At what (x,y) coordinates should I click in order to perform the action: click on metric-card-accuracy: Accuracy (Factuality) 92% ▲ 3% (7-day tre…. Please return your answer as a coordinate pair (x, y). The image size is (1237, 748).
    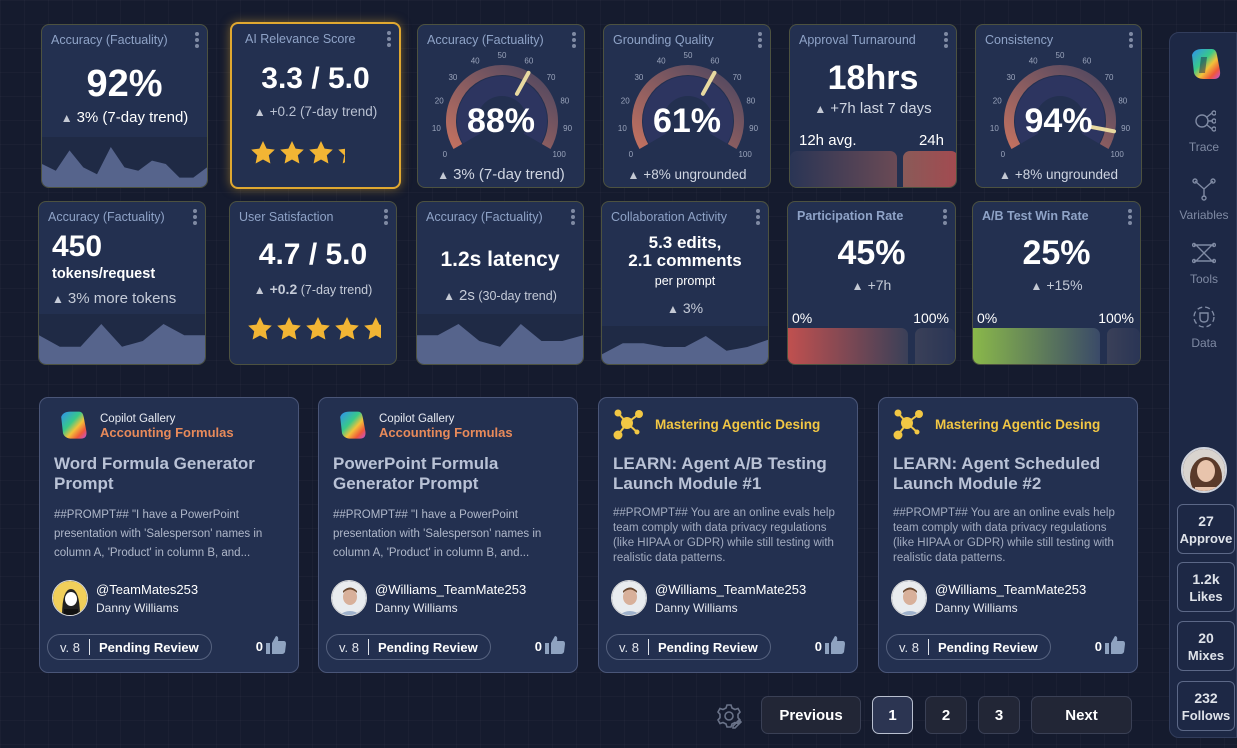
    Looking at the image, I should click on (124, 106).